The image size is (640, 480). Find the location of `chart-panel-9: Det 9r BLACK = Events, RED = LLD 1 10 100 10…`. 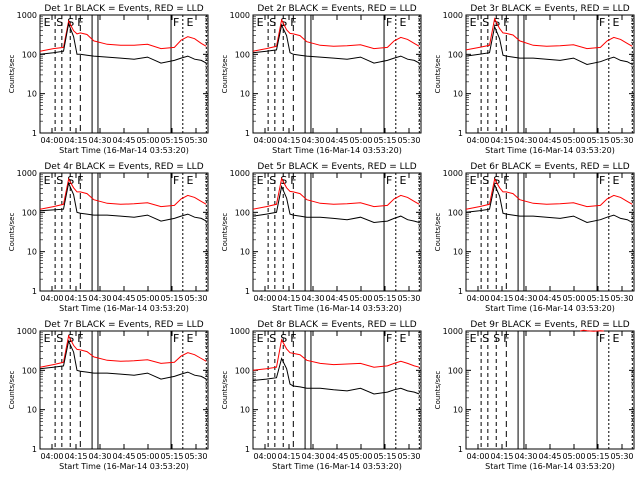

chart-panel-9: Det 9r BLACK = Events, RED = LLD 1 10 100 10… is located at coordinates (534, 395).